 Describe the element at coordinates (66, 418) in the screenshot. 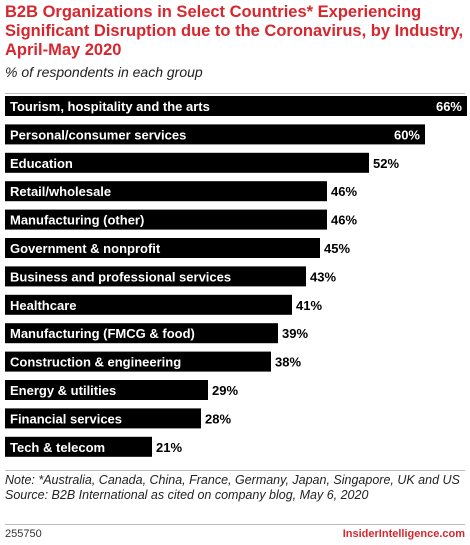

I see `category-label: Financial services` at that location.